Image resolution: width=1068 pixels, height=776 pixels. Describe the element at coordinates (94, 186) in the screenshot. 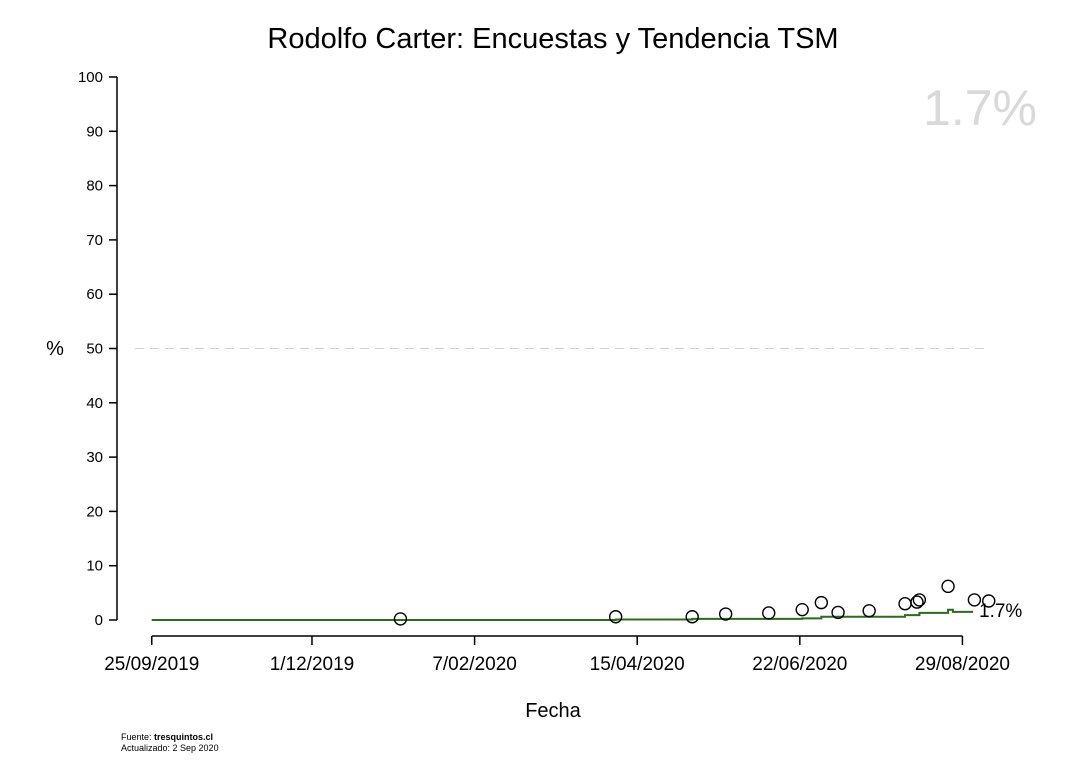

I see `y-tick-label: 80` at that location.